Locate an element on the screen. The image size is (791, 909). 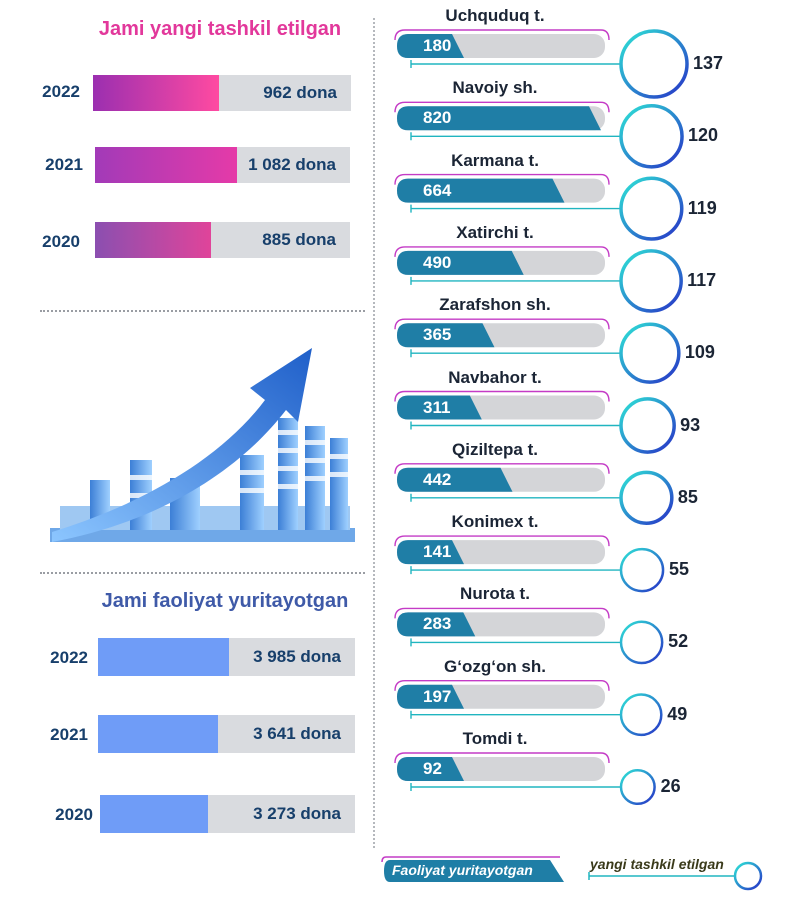
year-bar-value: 3 641 dona is located at coordinates (297, 733).